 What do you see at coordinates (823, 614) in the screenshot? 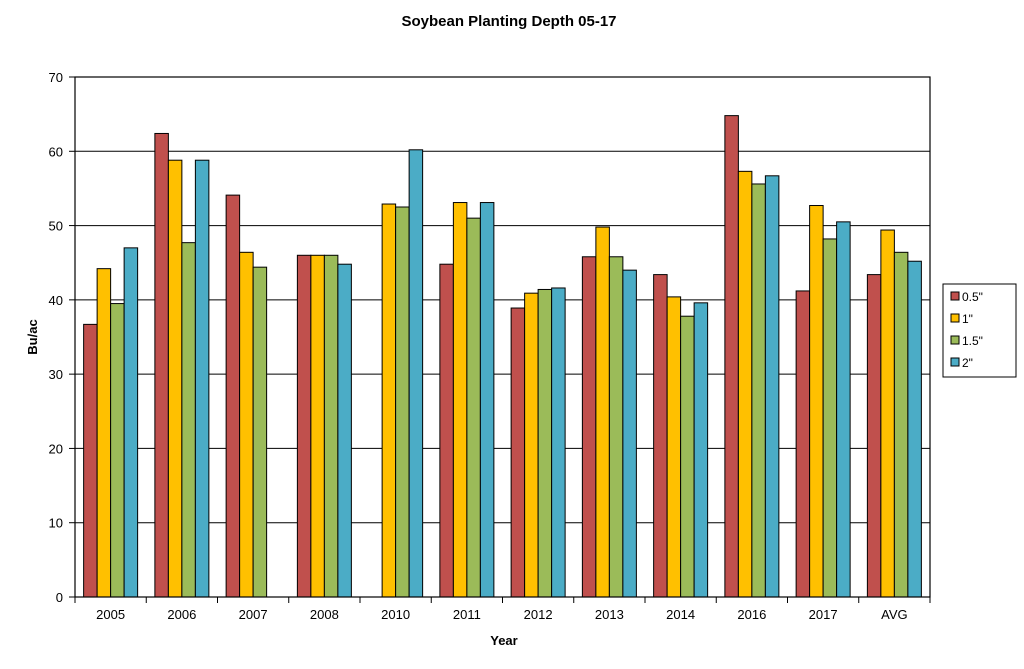
I see `x-tick-label: 2017` at bounding box center [823, 614].